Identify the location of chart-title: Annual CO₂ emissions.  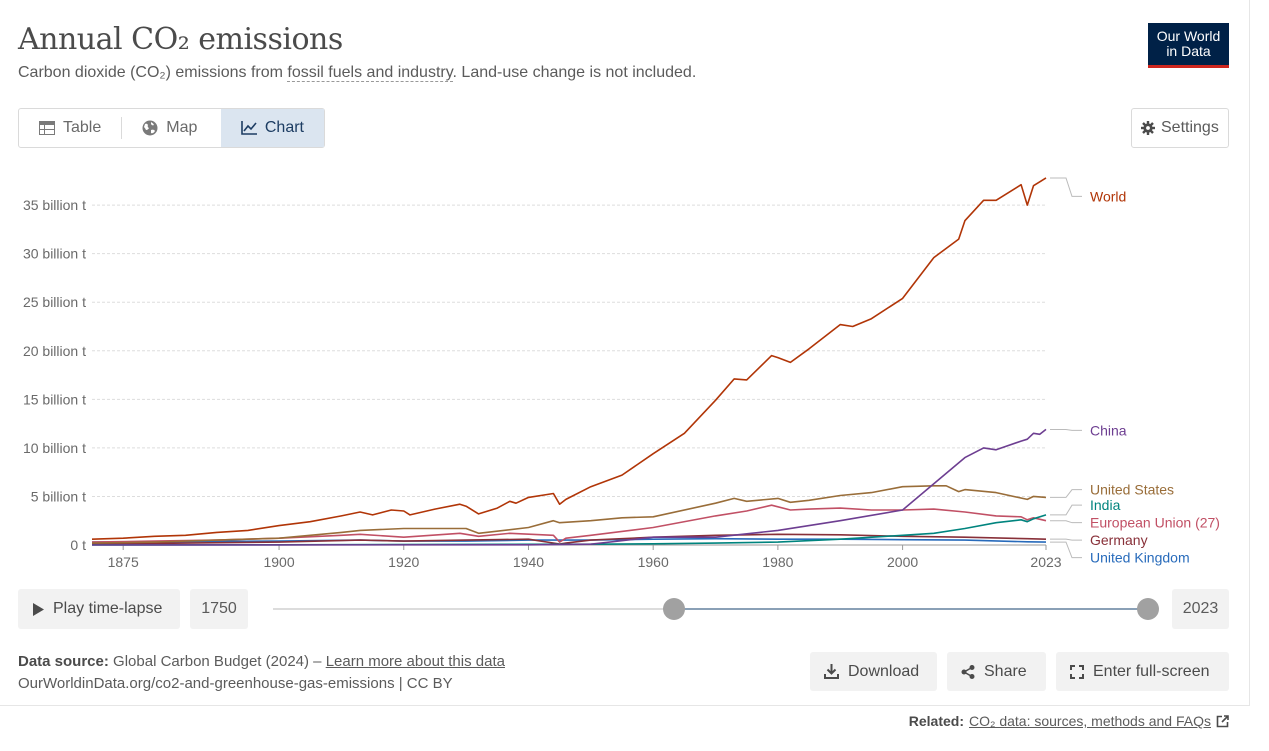
(180, 39).